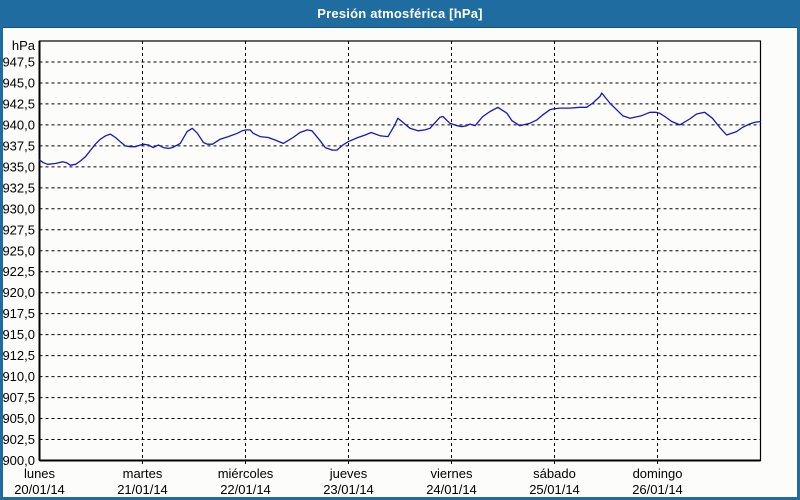  What do you see at coordinates (19, 292) in the screenshot?
I see `y-tick-label: 920,0` at bounding box center [19, 292].